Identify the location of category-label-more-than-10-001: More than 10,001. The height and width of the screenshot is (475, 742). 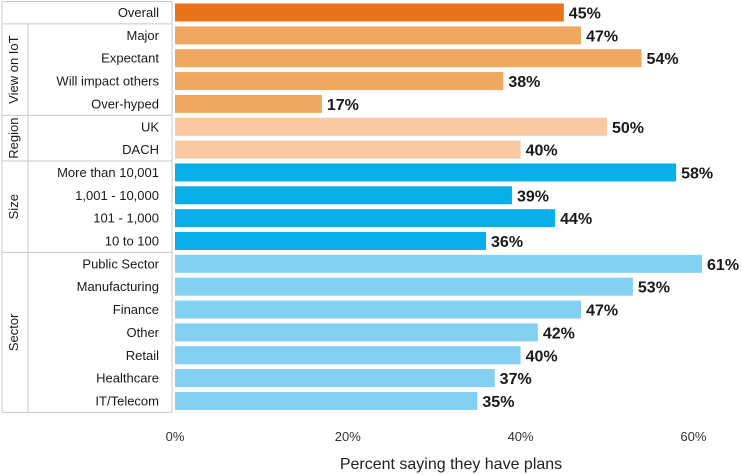
(108, 172).